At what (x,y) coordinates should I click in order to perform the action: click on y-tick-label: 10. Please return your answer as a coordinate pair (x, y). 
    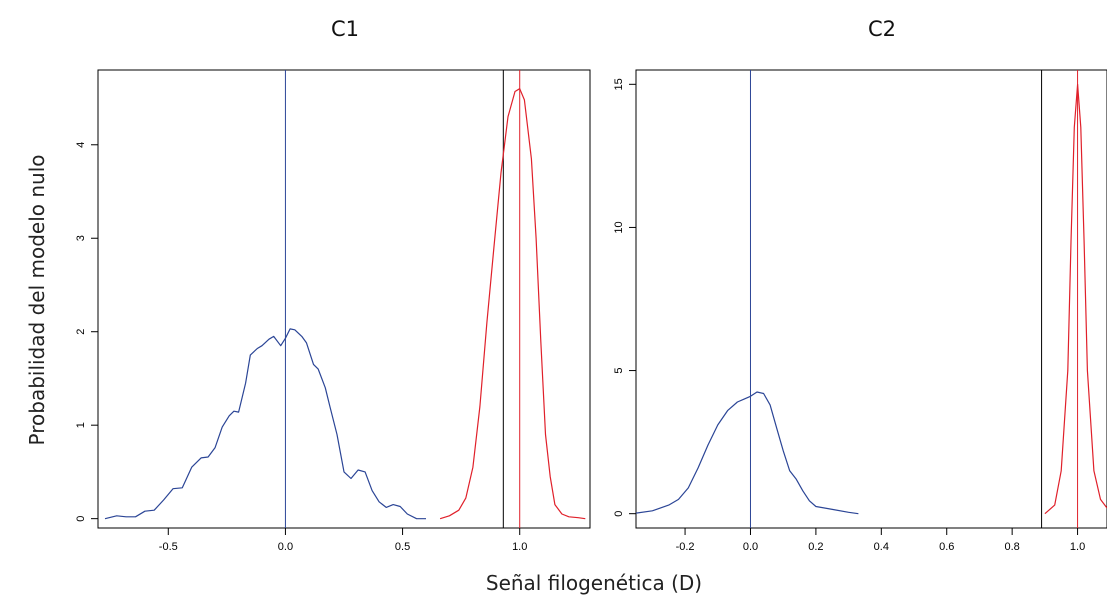
    Looking at the image, I should click on (619, 227).